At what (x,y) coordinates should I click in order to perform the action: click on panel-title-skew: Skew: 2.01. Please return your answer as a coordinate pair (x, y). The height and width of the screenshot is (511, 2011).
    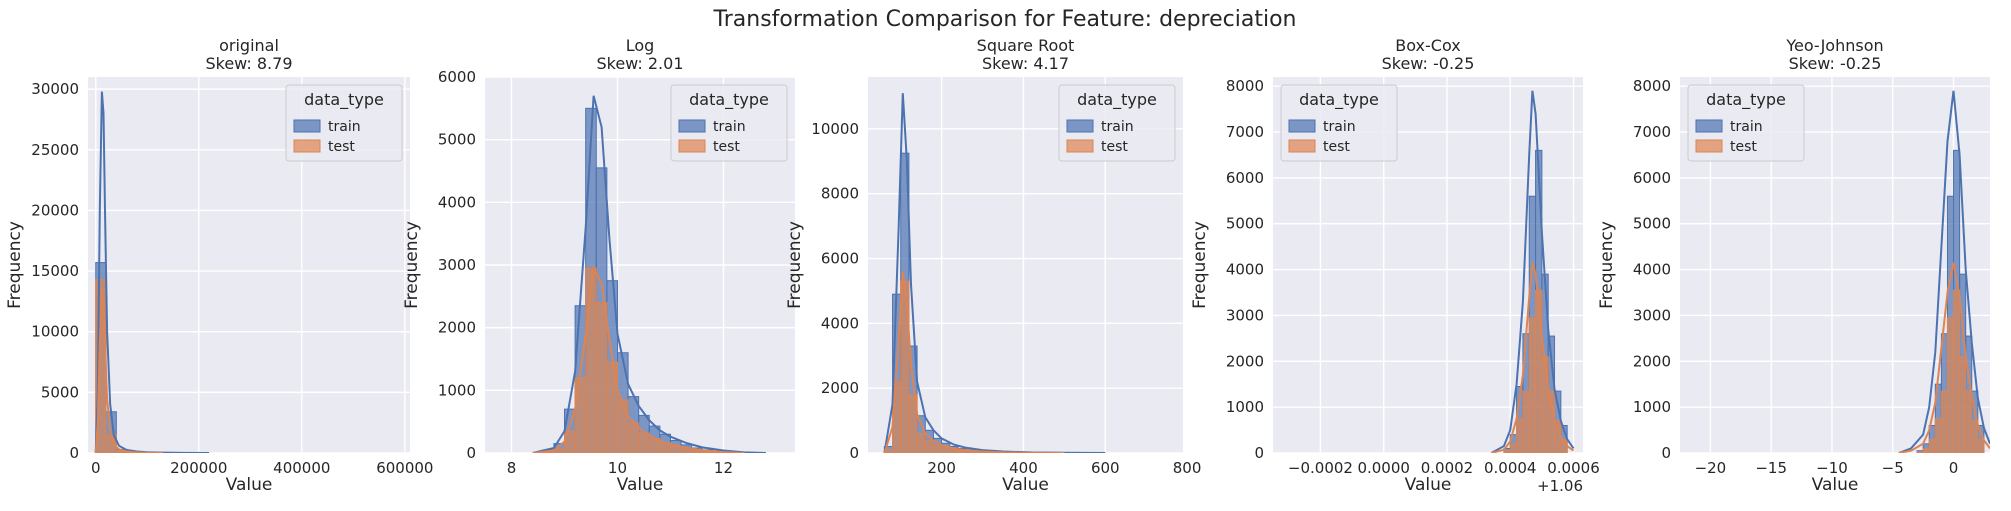
    Looking at the image, I should click on (639, 63).